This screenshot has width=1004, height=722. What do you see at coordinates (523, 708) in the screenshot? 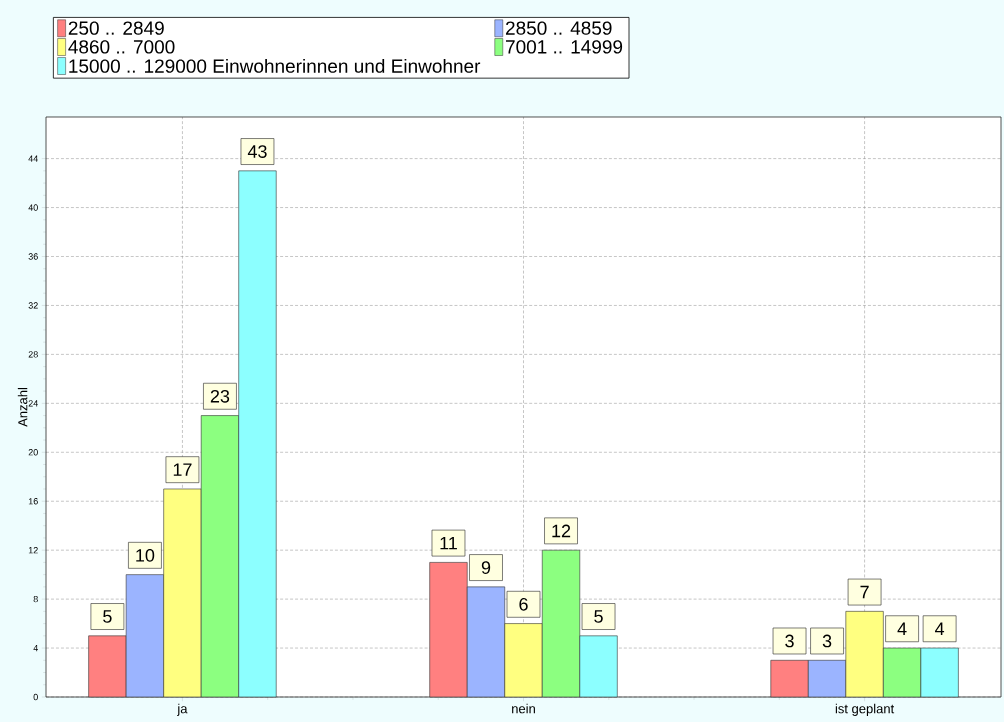
I see `x-tick-label: nein` at bounding box center [523, 708].